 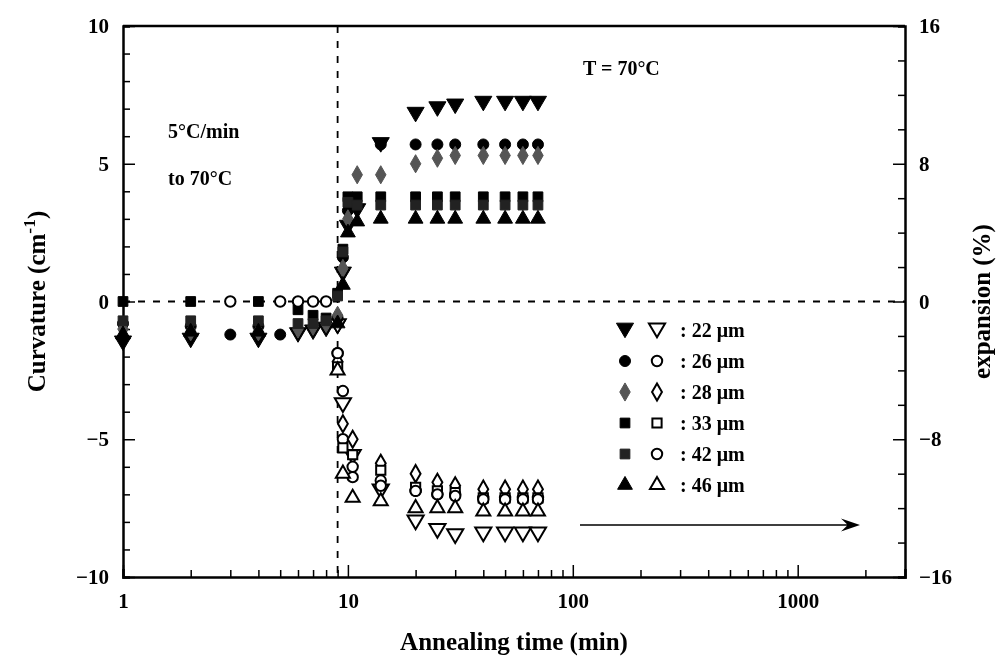 What do you see at coordinates (204, 131) in the screenshot?
I see `annotation: 5°C/min` at bounding box center [204, 131].